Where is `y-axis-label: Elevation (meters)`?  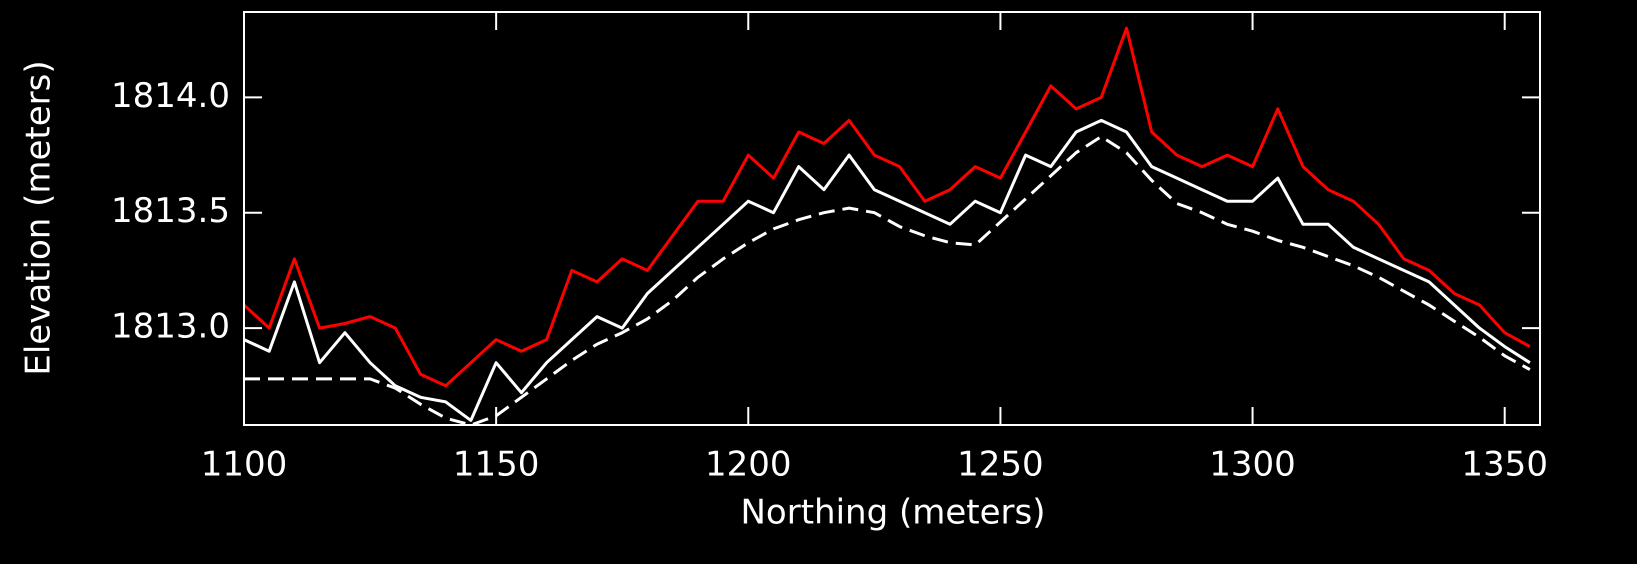 y-axis-label: Elevation (meters) is located at coordinates (39, 217).